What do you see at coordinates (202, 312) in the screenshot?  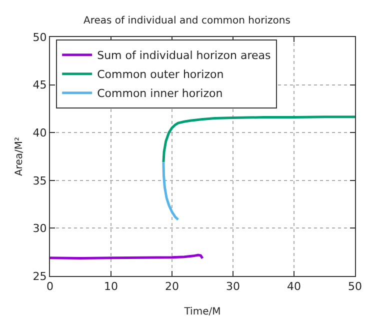 I see `x-axis-title: Time/M` at bounding box center [202, 312].